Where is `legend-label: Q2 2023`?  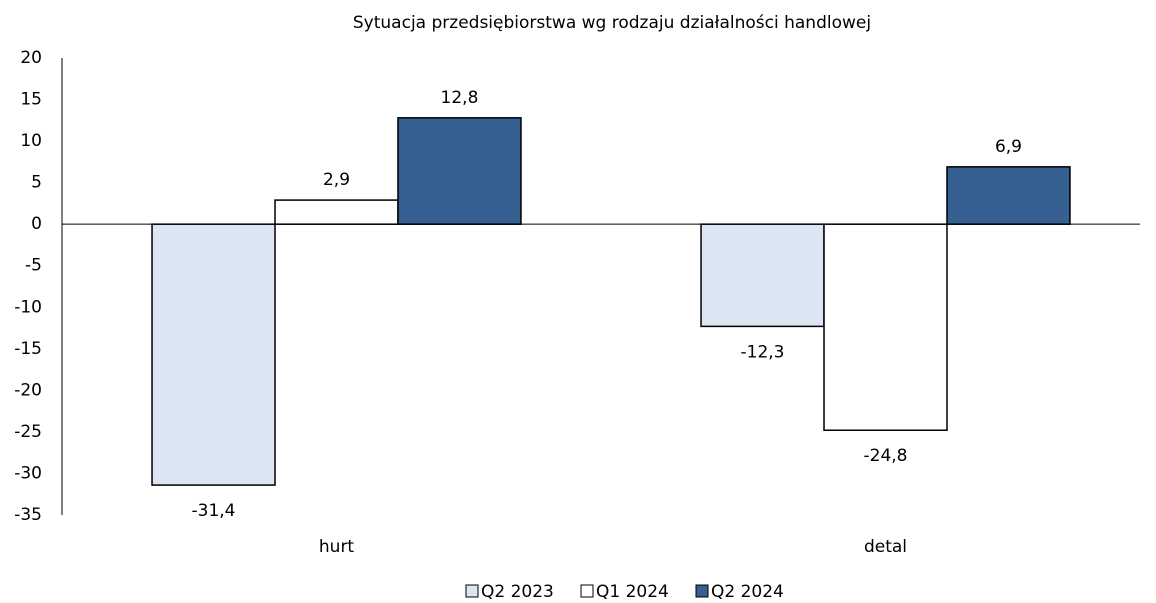
legend-label: Q2 2023 is located at coordinates (517, 592).